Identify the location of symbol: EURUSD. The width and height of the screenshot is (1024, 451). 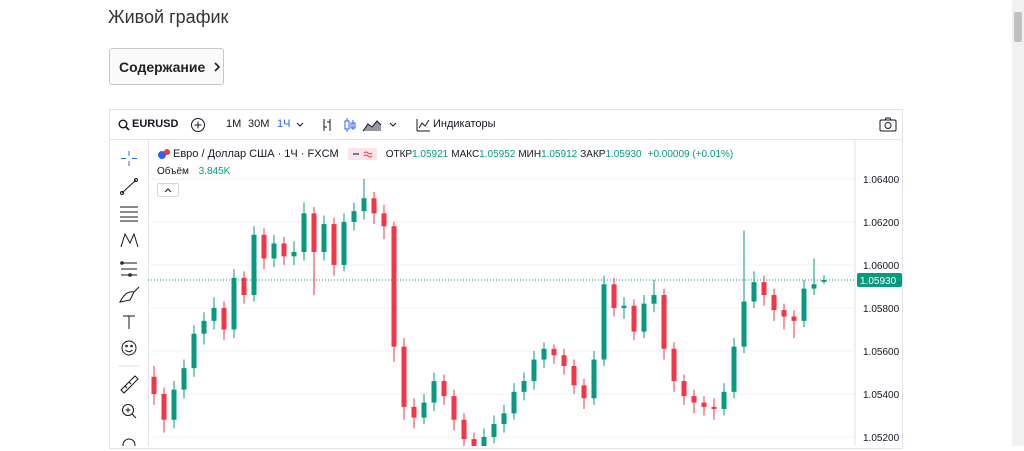
(155, 124).